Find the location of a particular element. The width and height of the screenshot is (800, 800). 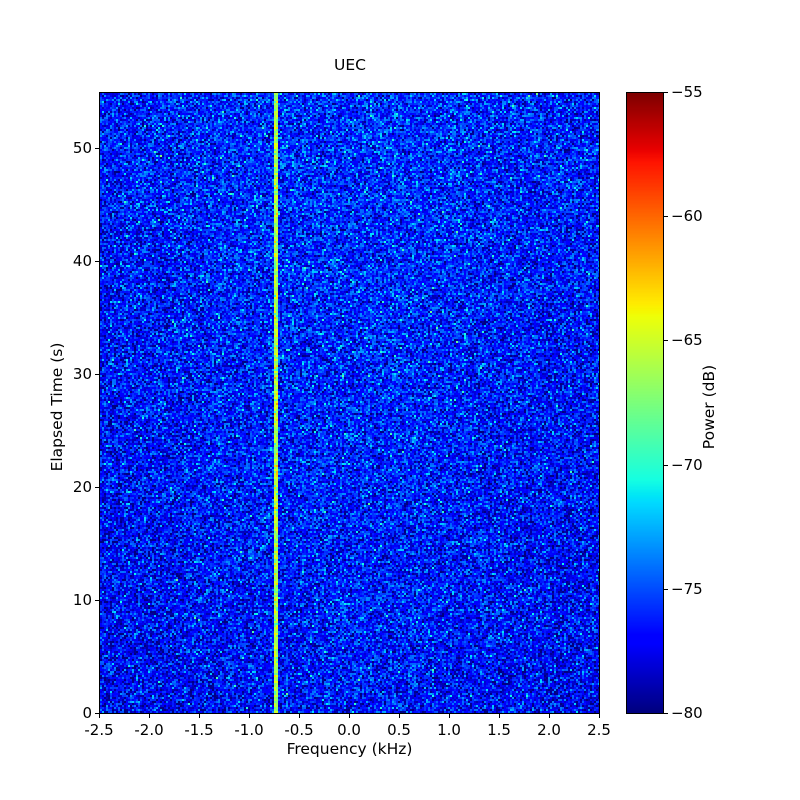

y-tick-label: 10 is located at coordinates (82, 600).